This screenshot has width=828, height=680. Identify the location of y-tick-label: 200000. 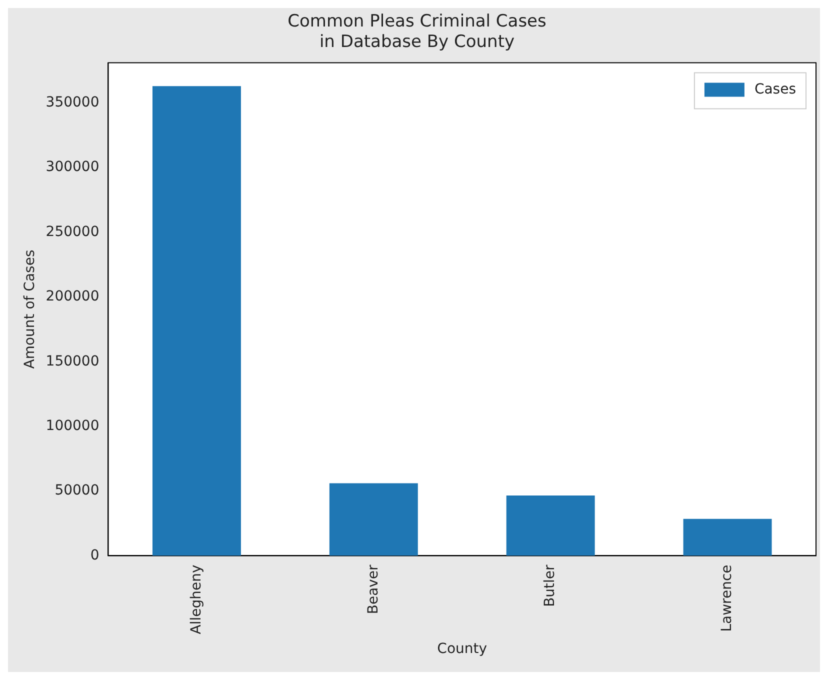
(73, 296).